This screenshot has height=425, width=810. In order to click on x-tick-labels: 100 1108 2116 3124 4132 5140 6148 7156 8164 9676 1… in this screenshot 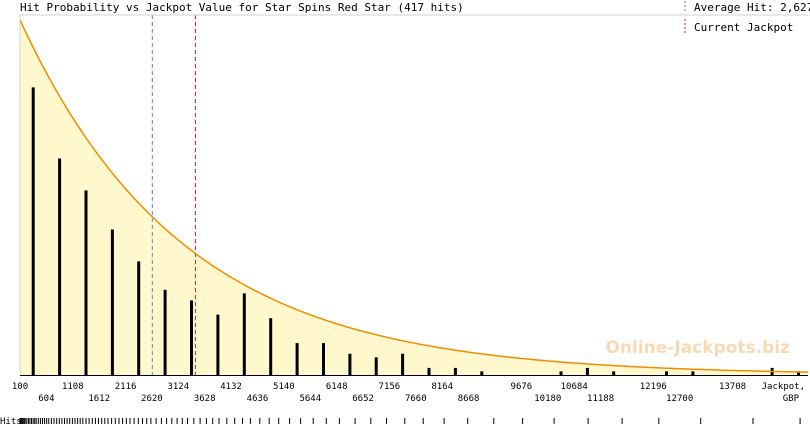, I will do `click(379, 393)`.